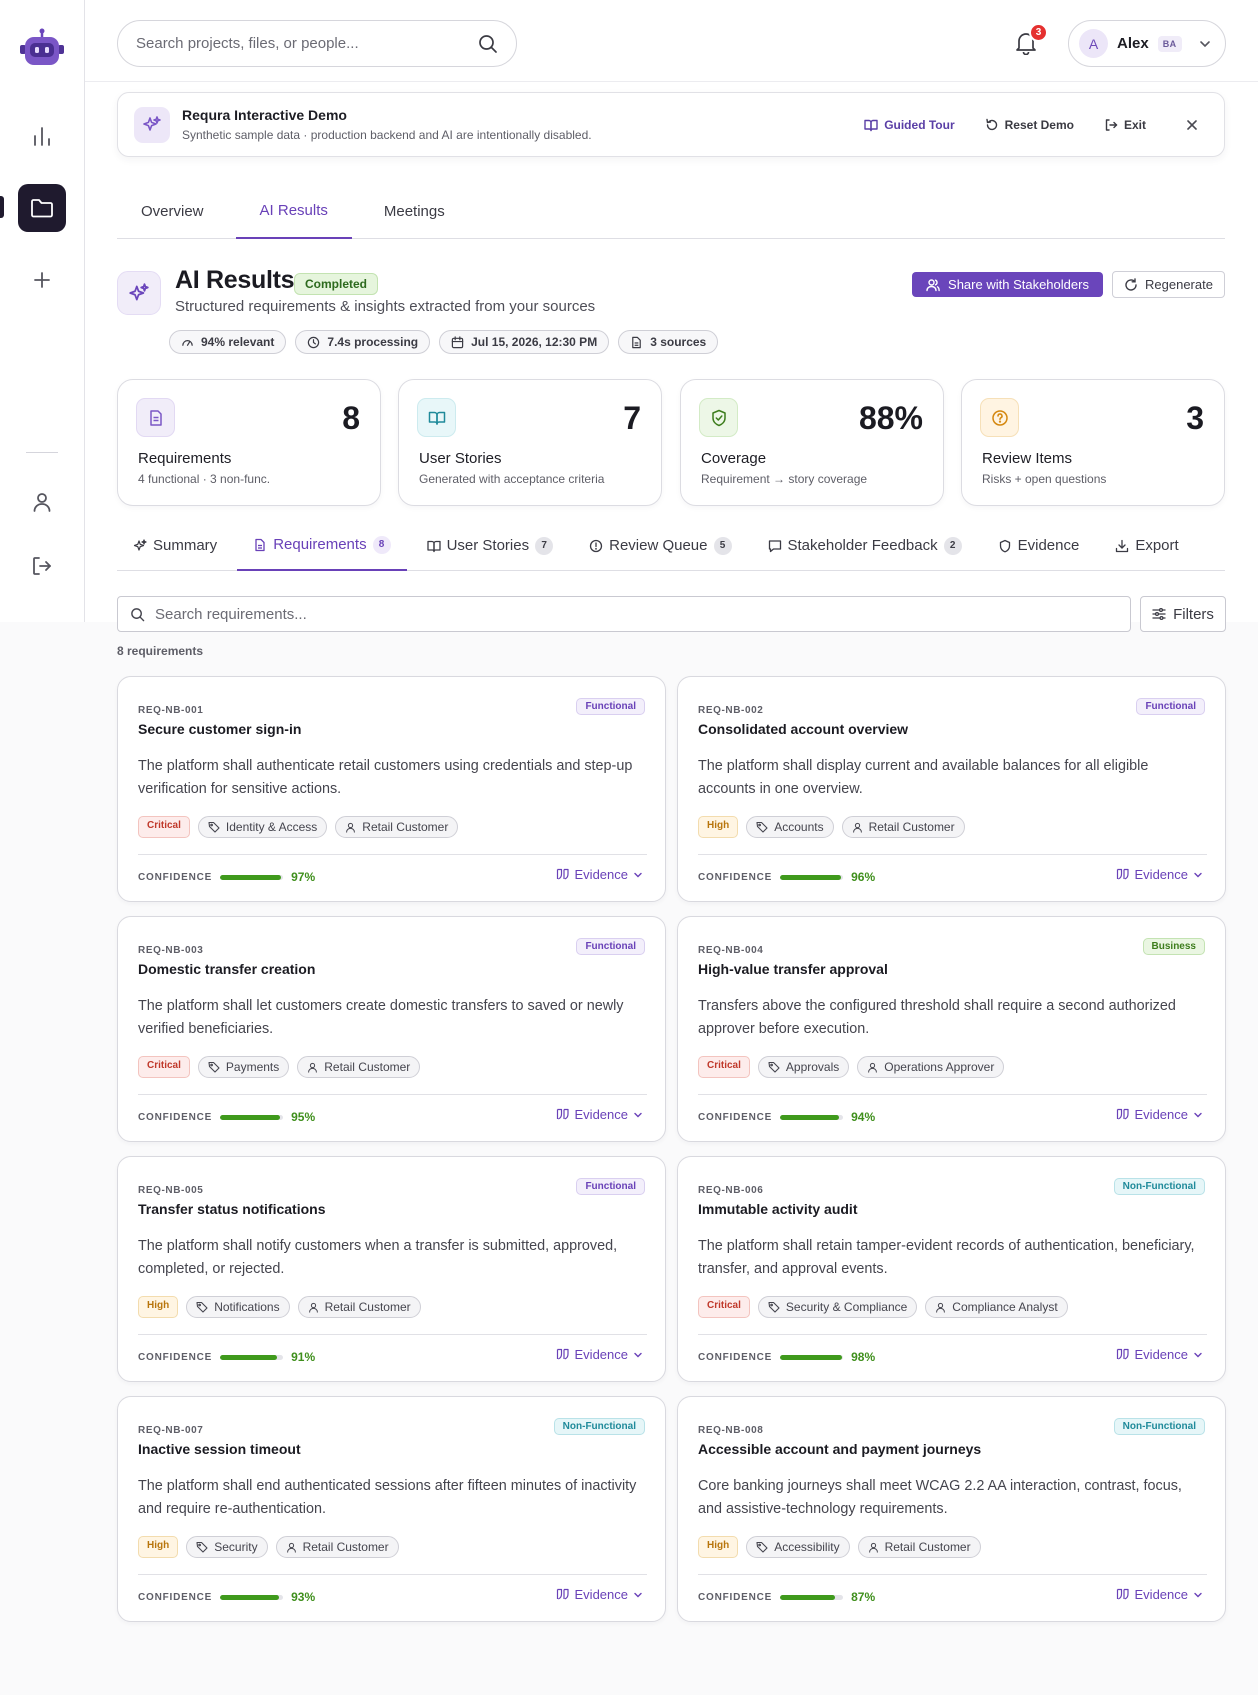 Image resolution: width=1258 pixels, height=1695 pixels. What do you see at coordinates (798, 1547) in the screenshot?
I see `category-tag: Accessibility` at bounding box center [798, 1547].